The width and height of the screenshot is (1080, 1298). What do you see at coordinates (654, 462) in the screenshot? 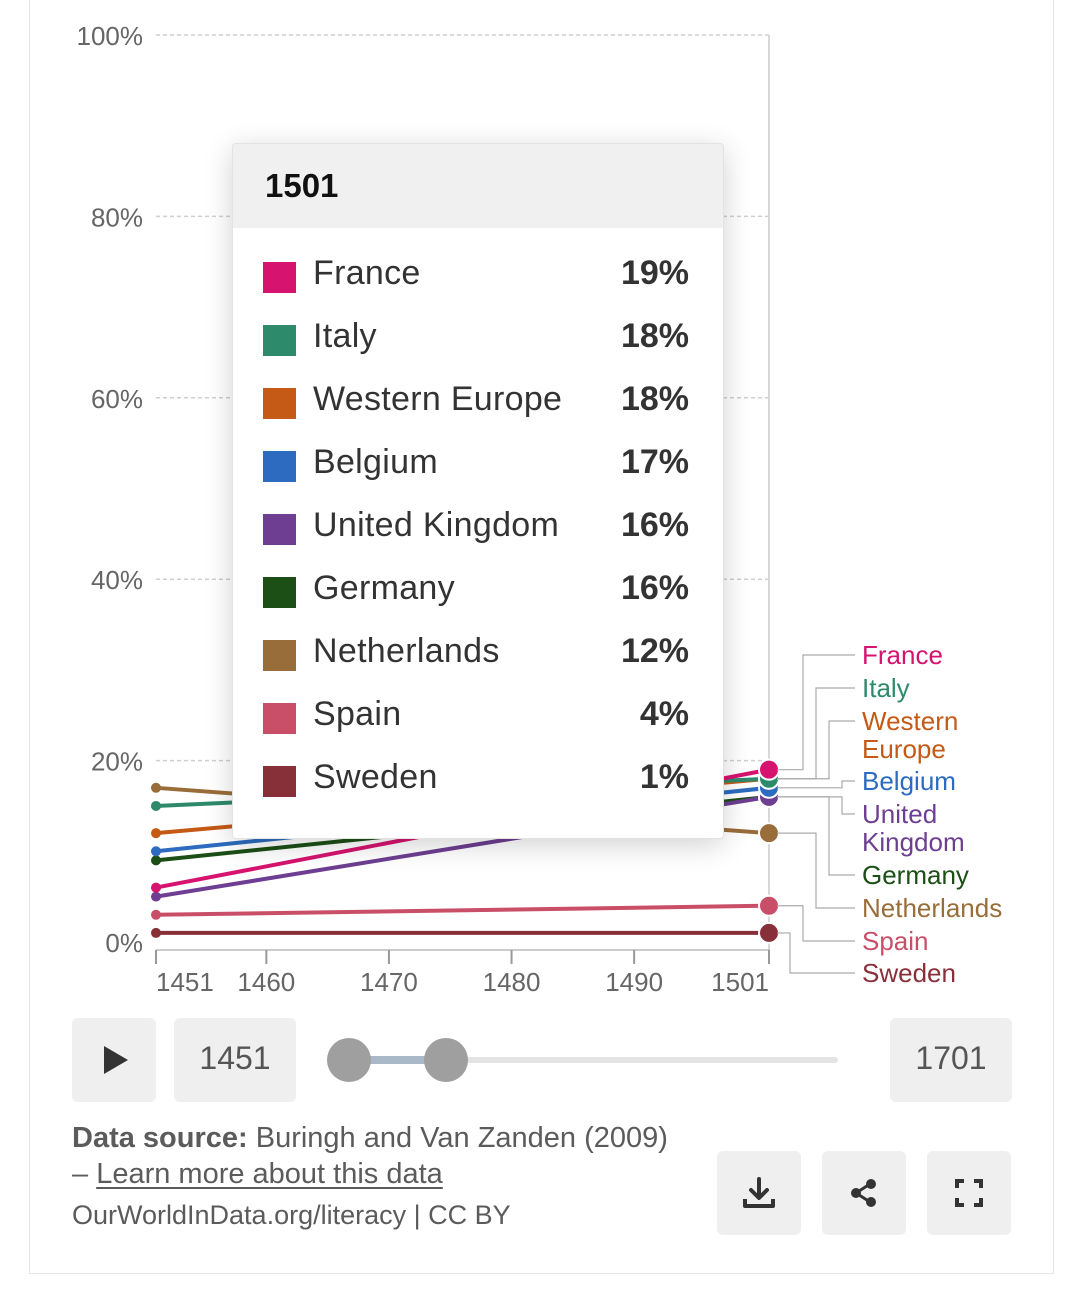
I see `tooltip-value: 17%` at bounding box center [654, 462].